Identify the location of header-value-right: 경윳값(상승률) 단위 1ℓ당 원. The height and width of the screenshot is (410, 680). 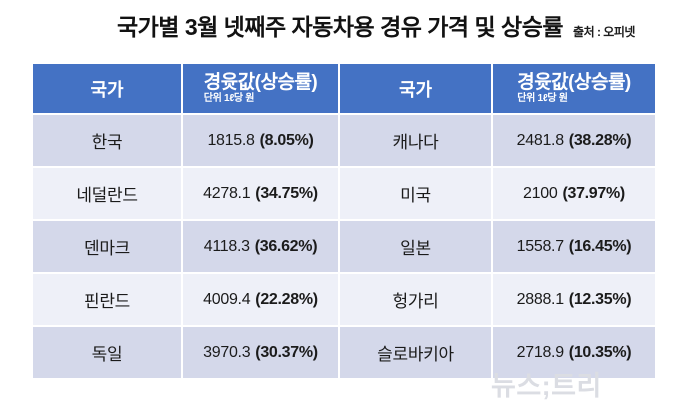
(574, 88).